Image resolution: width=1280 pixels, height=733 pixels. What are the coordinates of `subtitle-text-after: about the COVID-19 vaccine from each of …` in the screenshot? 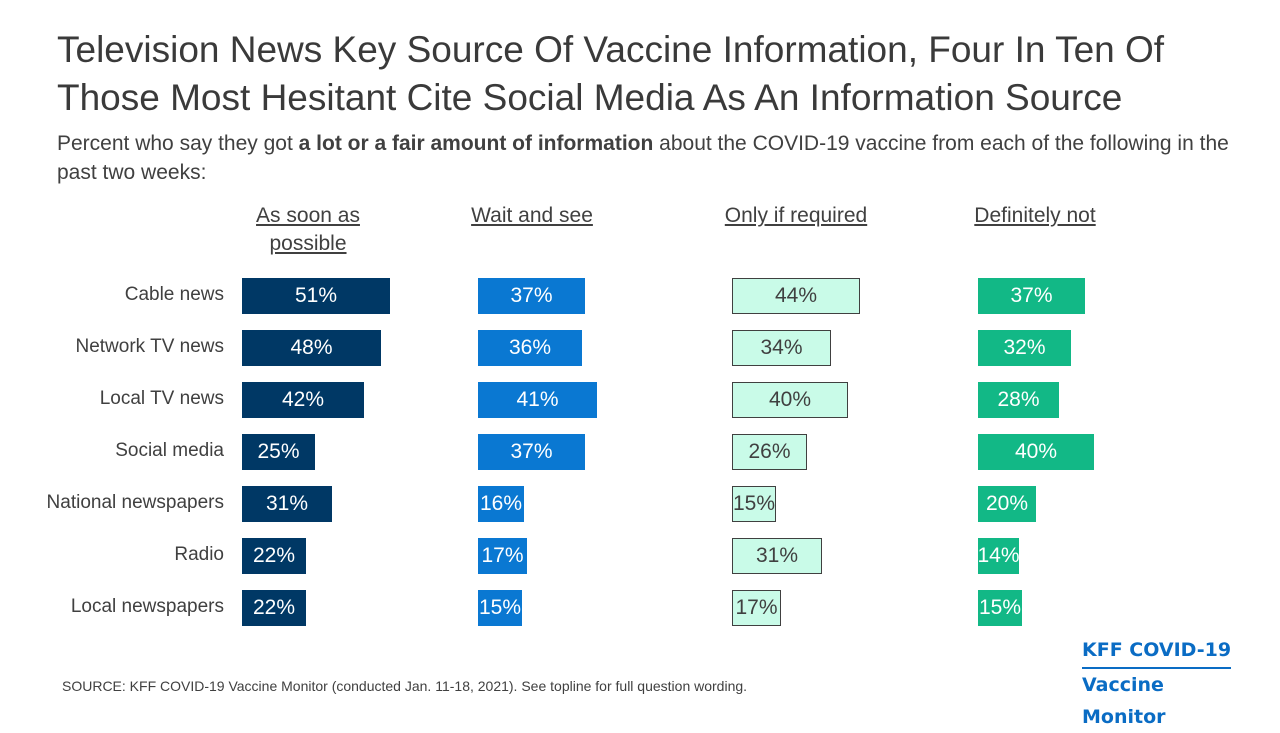 It's located at (643, 158).